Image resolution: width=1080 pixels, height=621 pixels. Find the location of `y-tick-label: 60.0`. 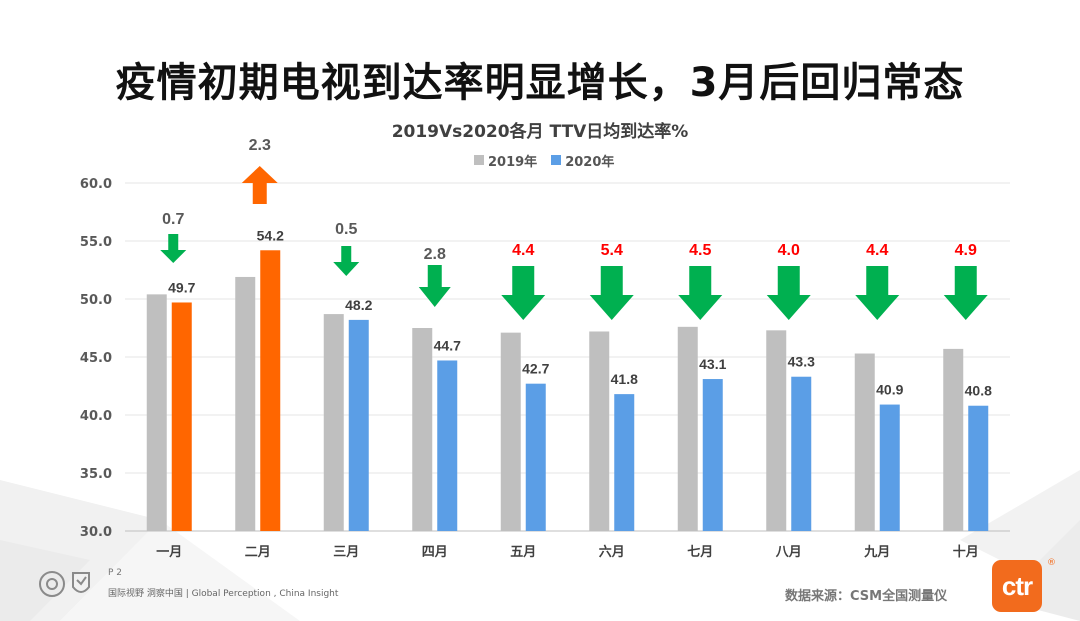

y-tick-label: 60.0 is located at coordinates (96, 184).